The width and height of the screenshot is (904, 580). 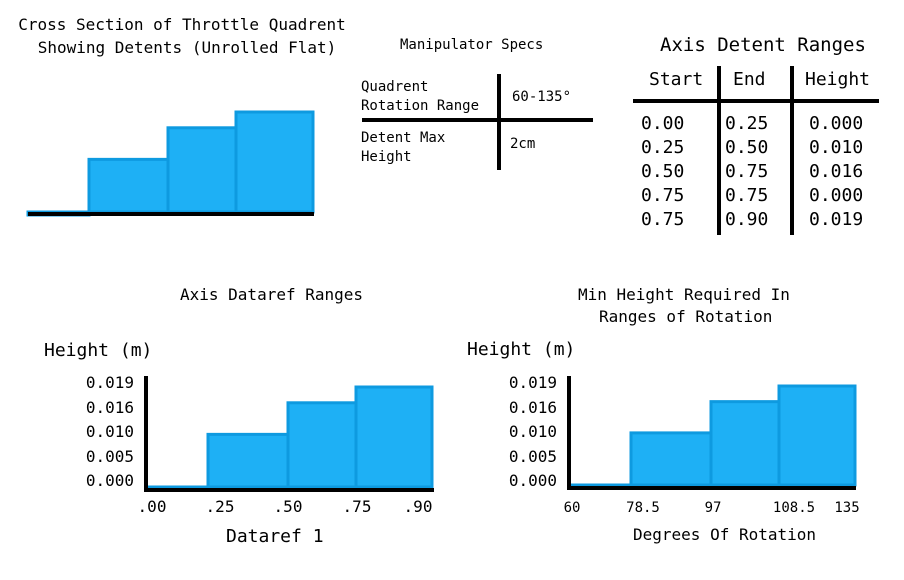 I want to click on detent-cell-r4-c1: 0.75, so click(x=663, y=195).